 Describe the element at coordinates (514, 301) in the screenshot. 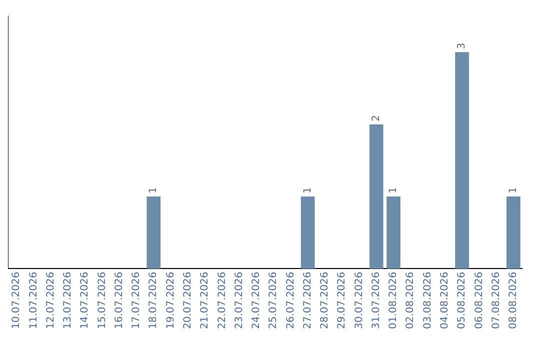

I see `x-tick-label: 08.08.2026` at that location.